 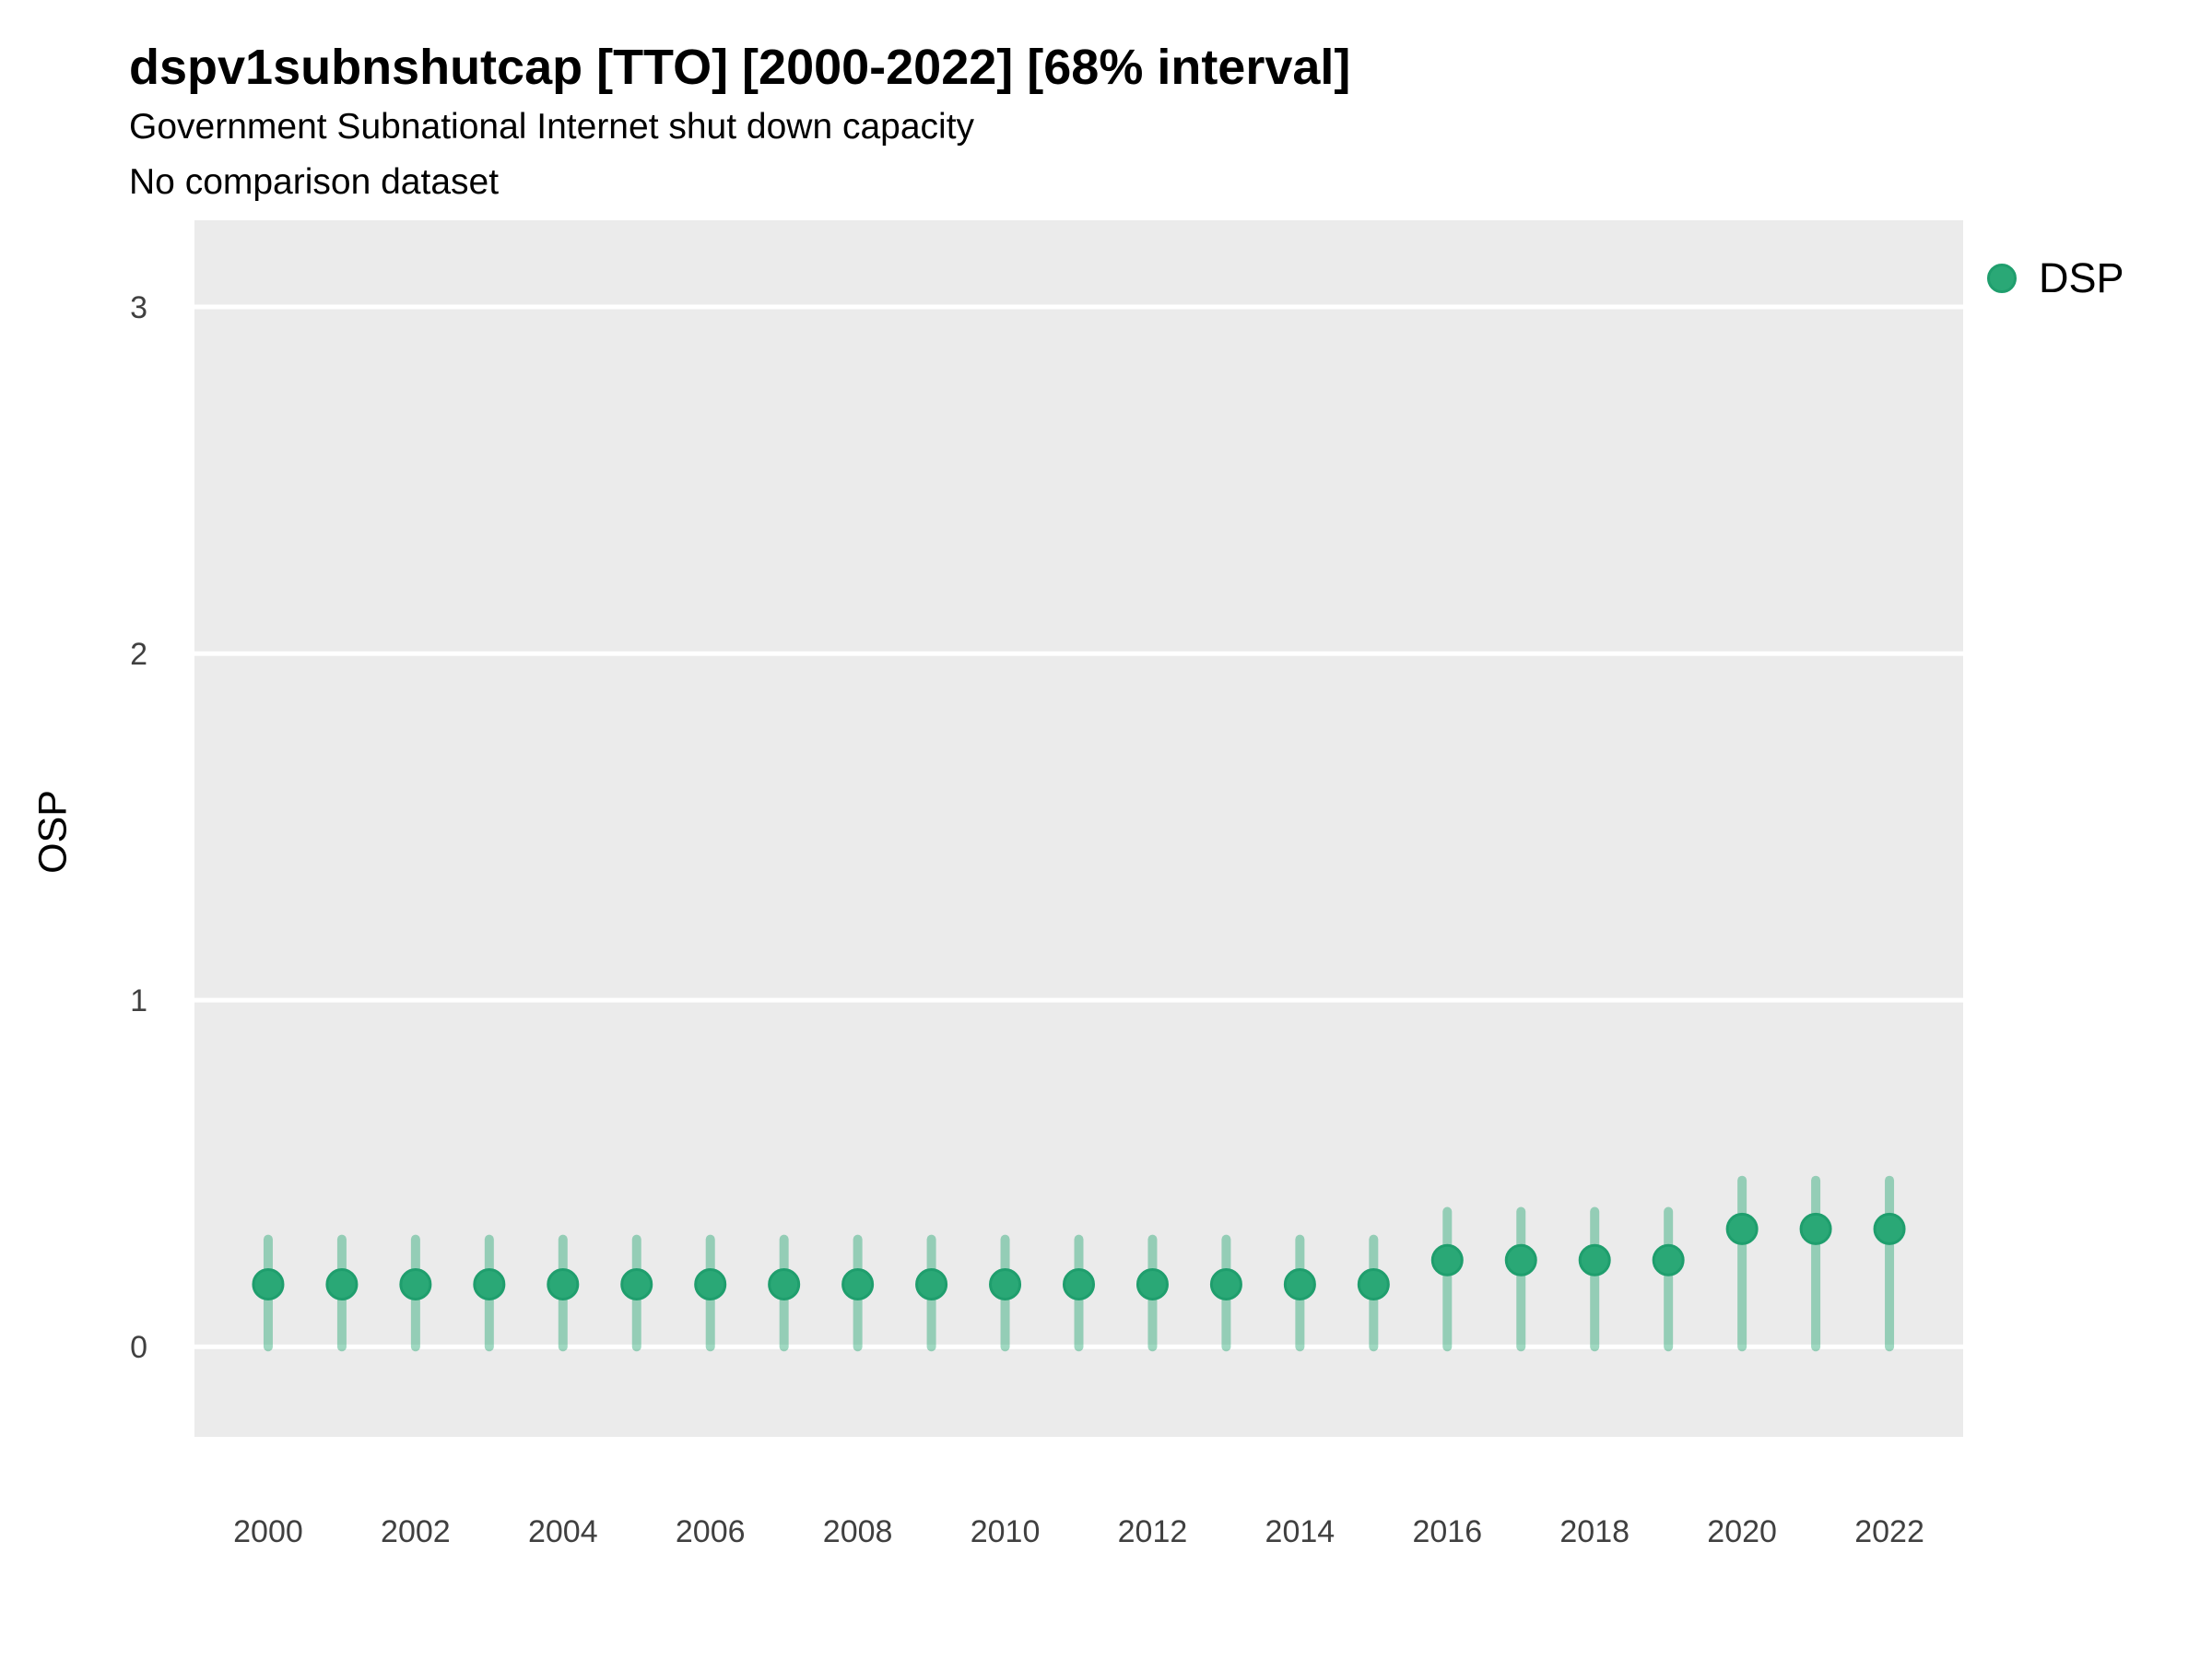 What do you see at coordinates (1520, 1260) in the screenshot?
I see `estimate-point-2017` at bounding box center [1520, 1260].